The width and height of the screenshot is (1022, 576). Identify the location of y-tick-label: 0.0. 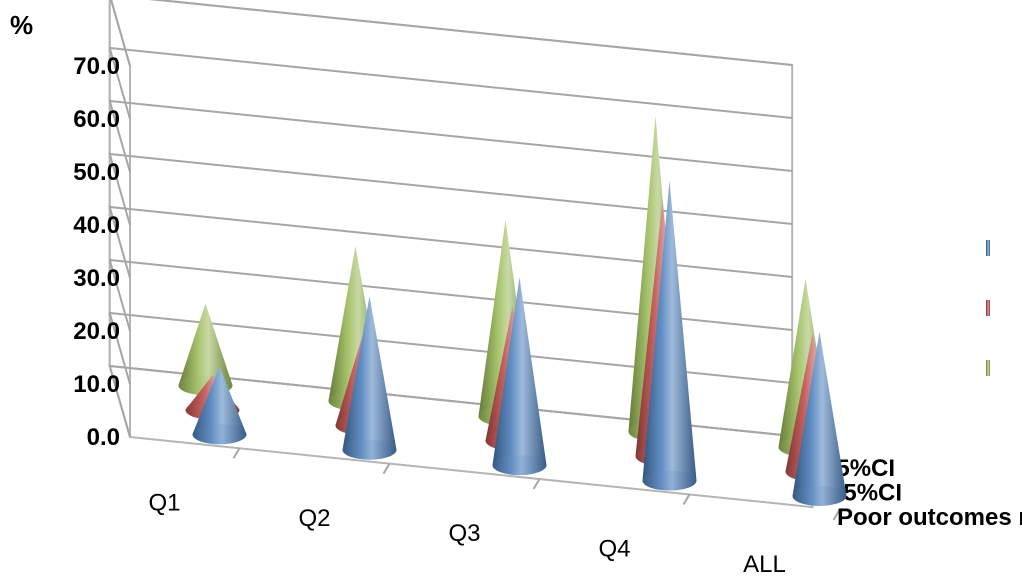
(103, 437).